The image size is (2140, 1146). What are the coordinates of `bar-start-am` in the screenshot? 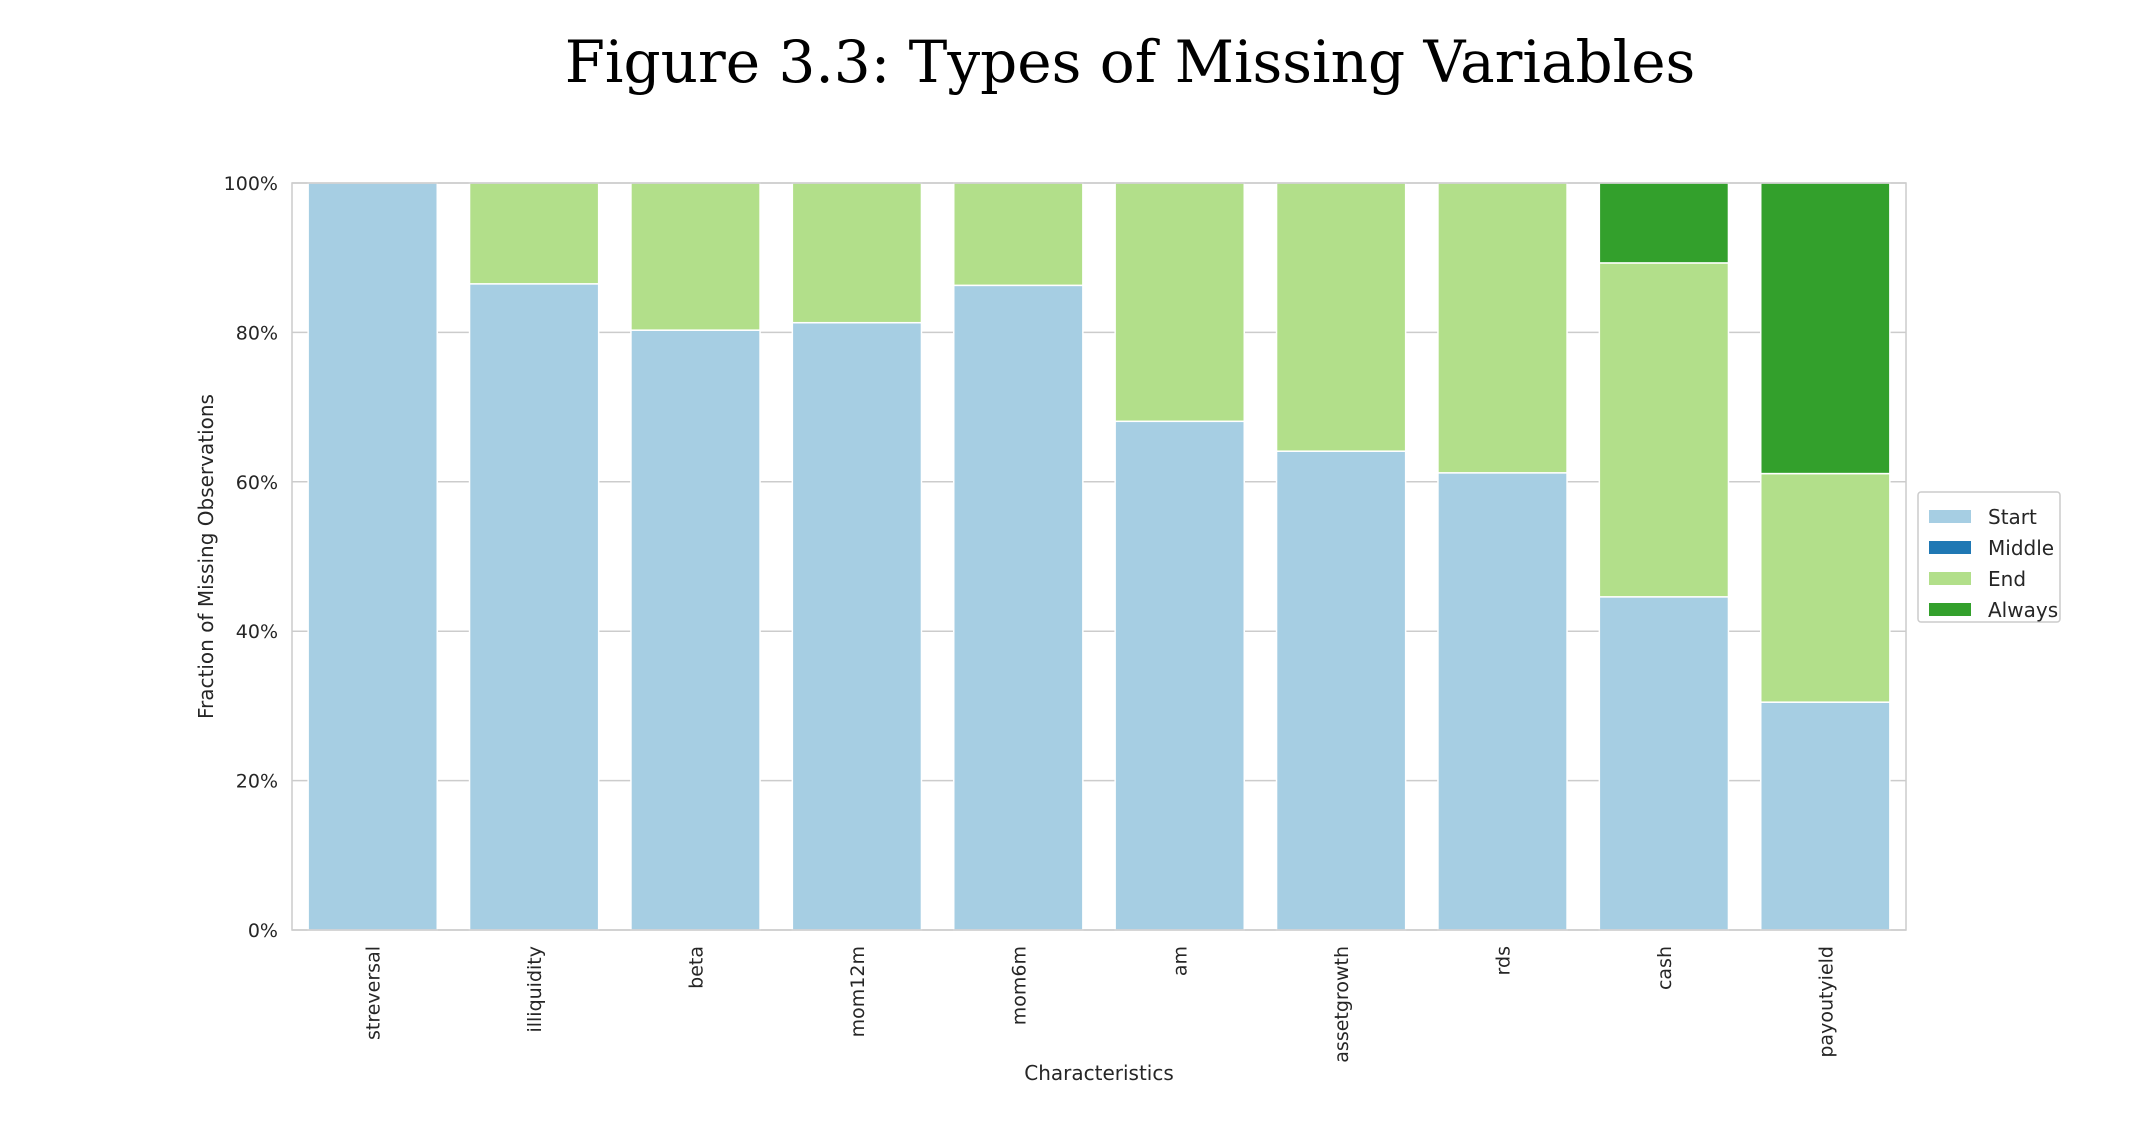 It's located at (1180, 675).